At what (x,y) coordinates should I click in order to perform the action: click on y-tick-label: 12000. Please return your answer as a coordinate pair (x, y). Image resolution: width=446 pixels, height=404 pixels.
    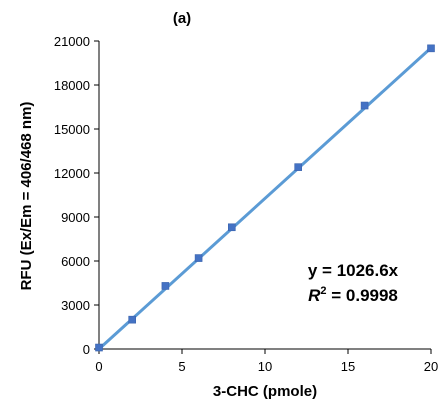
    Looking at the image, I should click on (72, 173).